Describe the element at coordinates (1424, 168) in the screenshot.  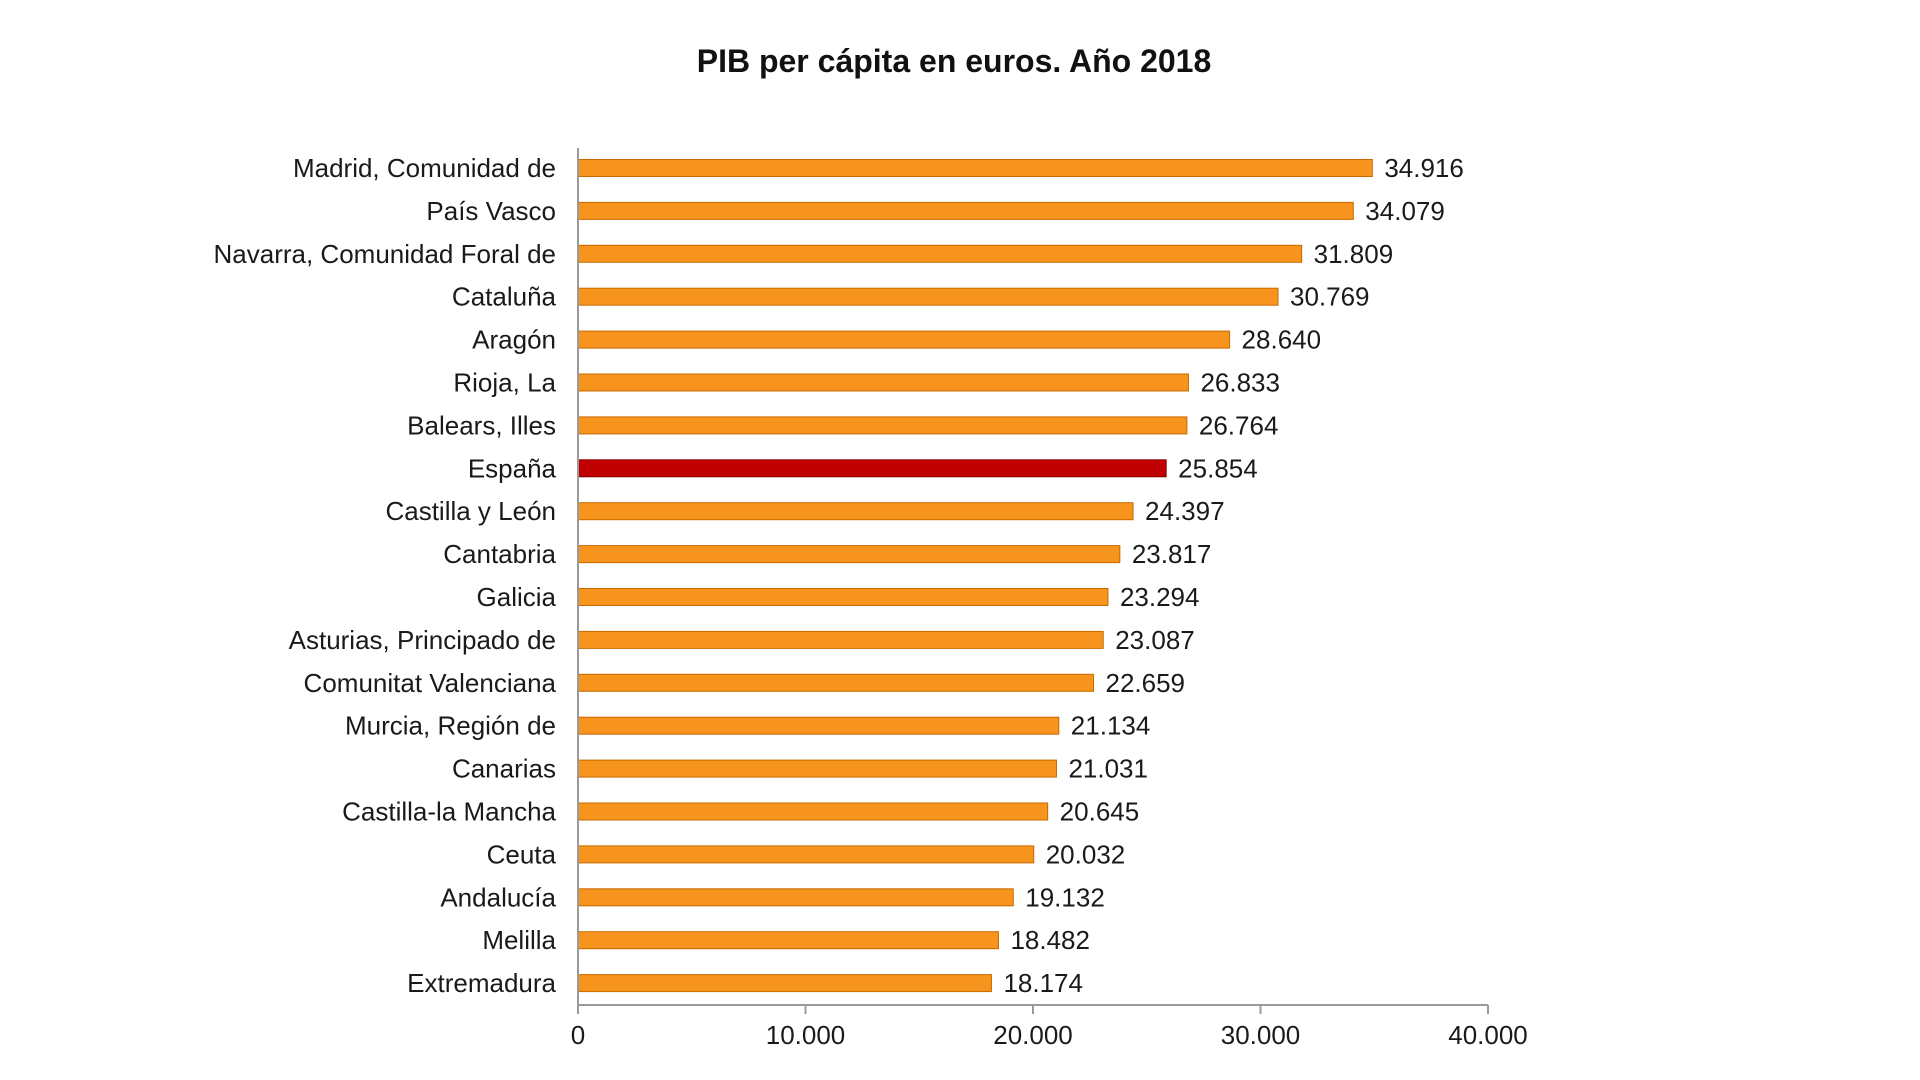
I see `data-label: 34.916` at that location.